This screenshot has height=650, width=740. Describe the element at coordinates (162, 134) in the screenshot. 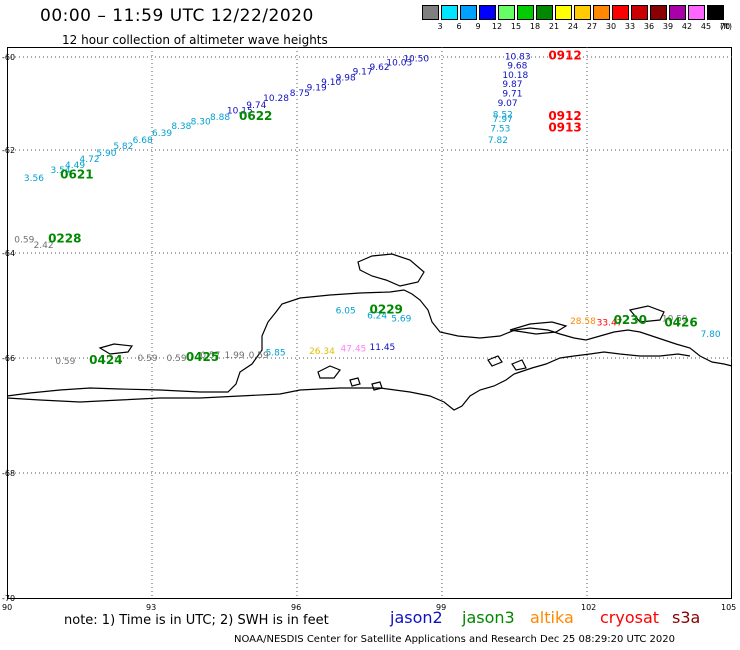

I see `wave-height-label: 6.39` at that location.